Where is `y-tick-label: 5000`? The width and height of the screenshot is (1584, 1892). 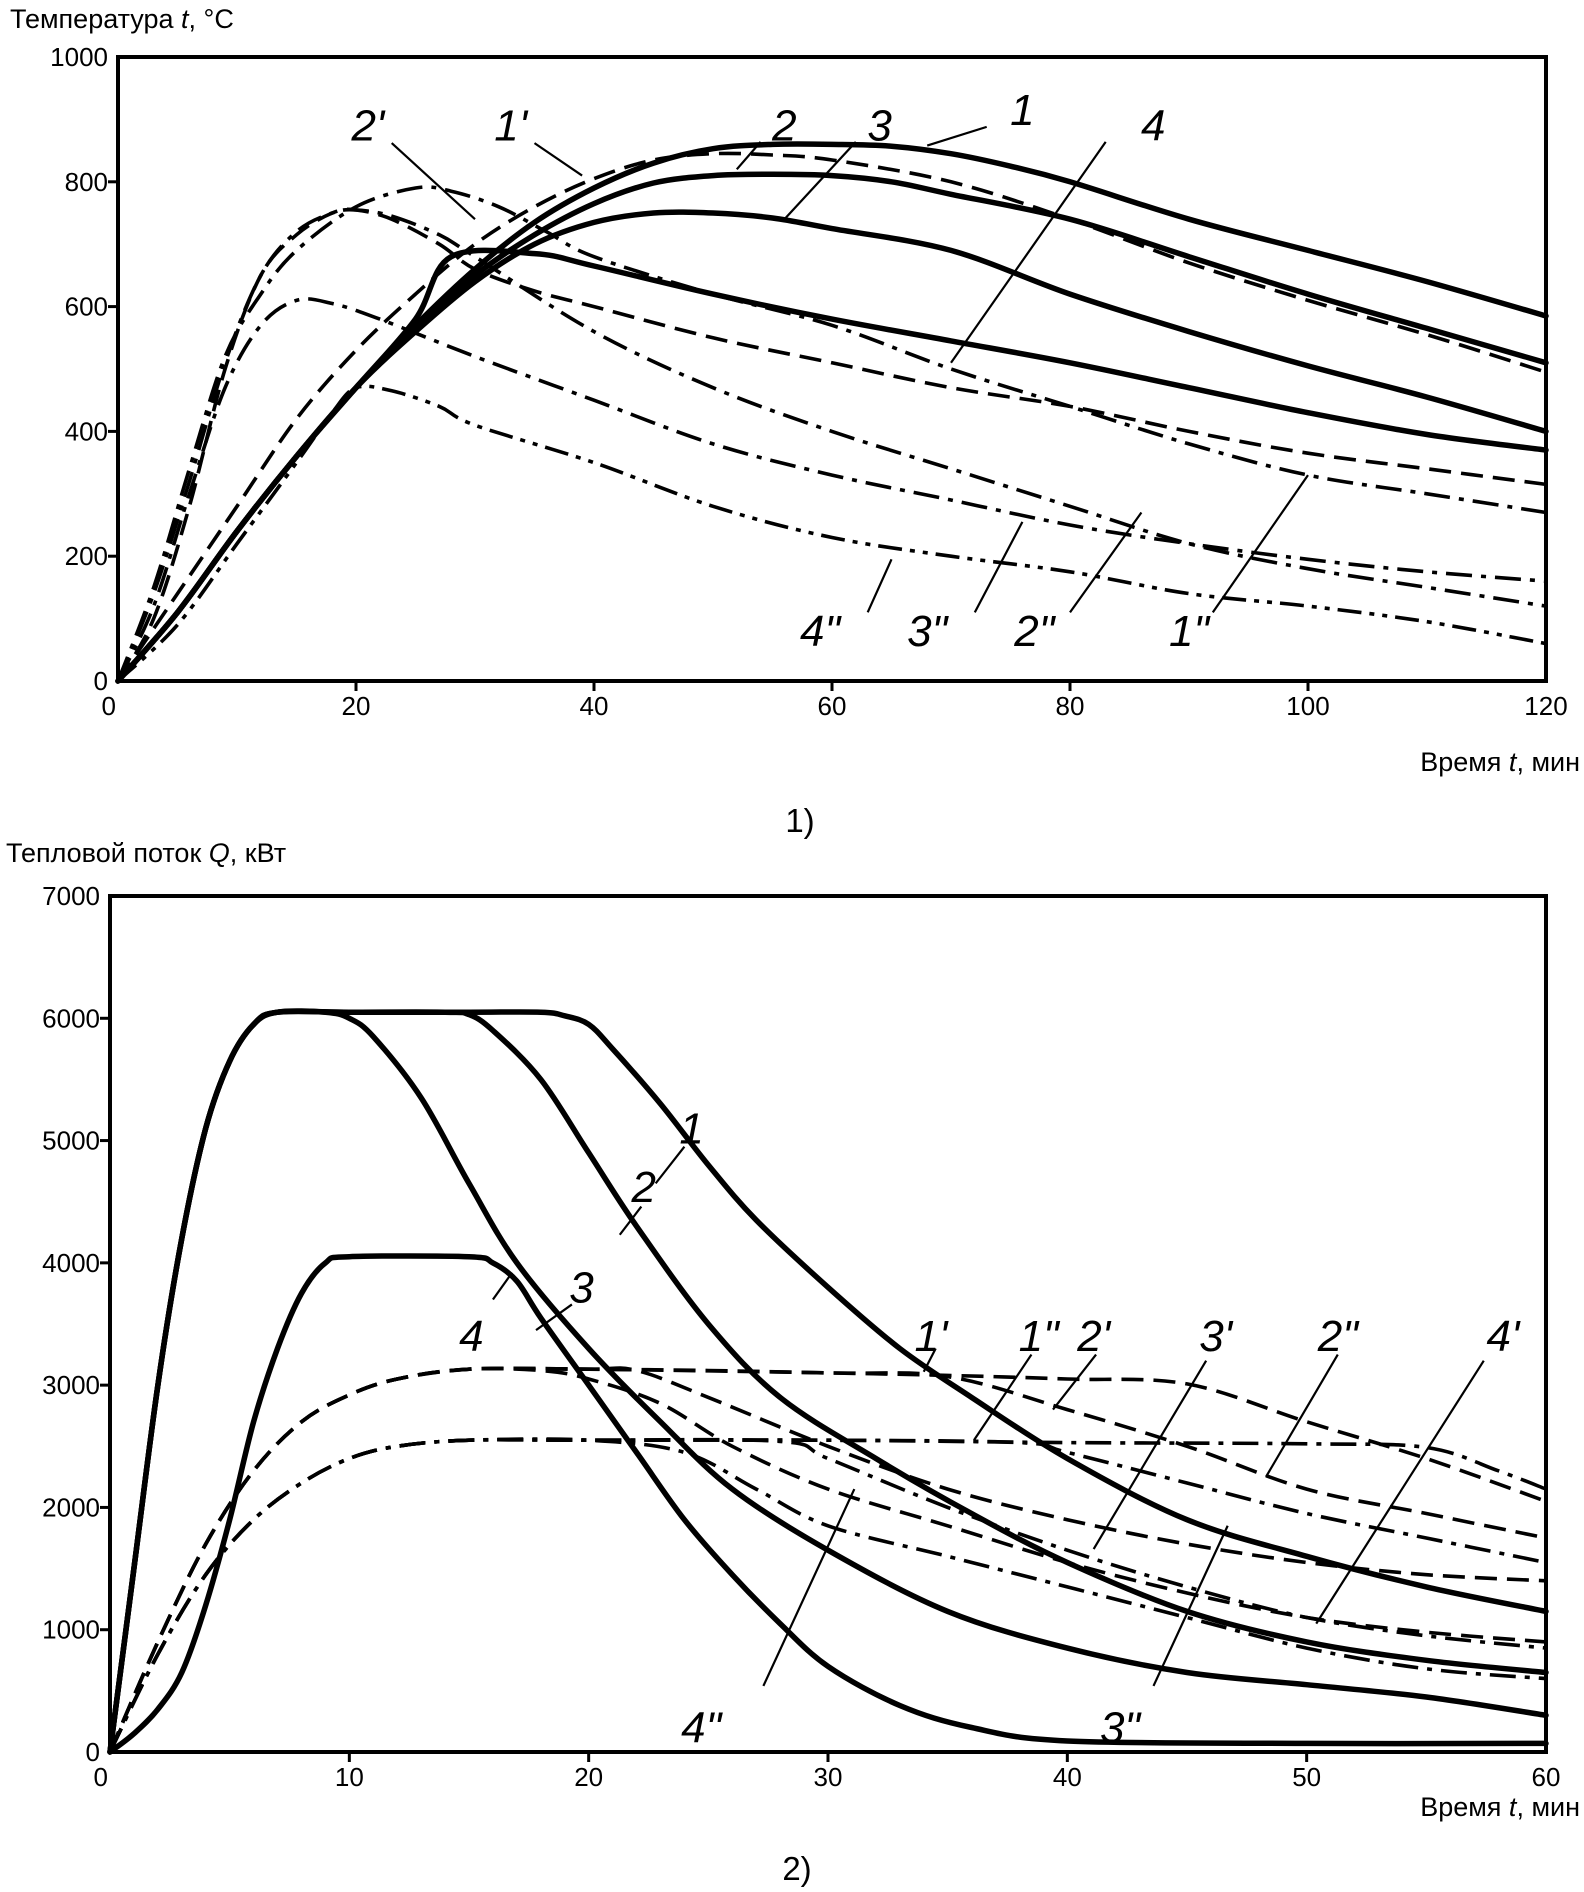 y-tick-label: 5000 is located at coordinates (71, 1141).